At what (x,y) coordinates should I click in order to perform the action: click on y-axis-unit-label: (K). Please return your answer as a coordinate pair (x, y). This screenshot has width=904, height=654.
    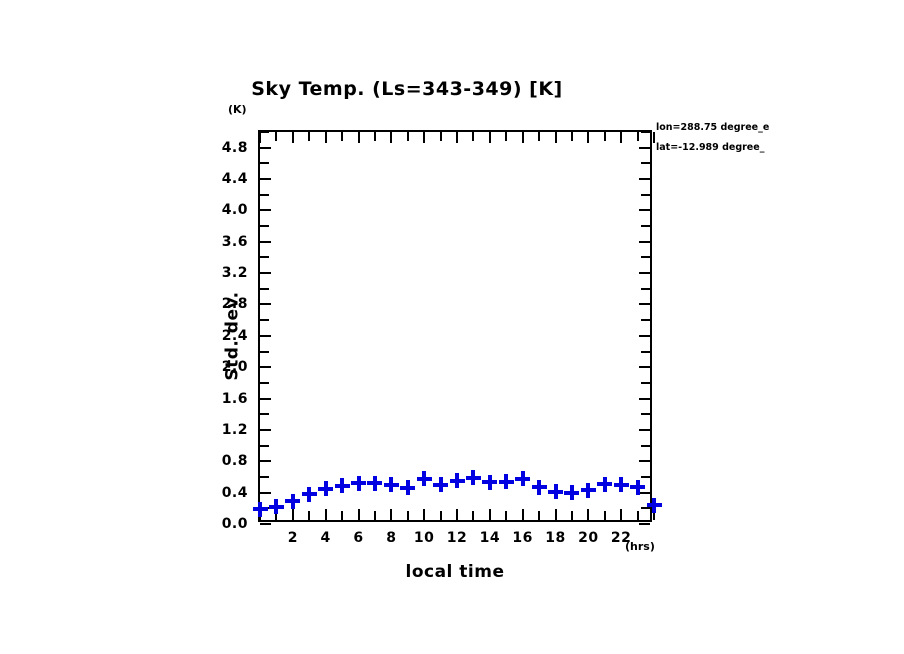
    Looking at the image, I should click on (237, 109).